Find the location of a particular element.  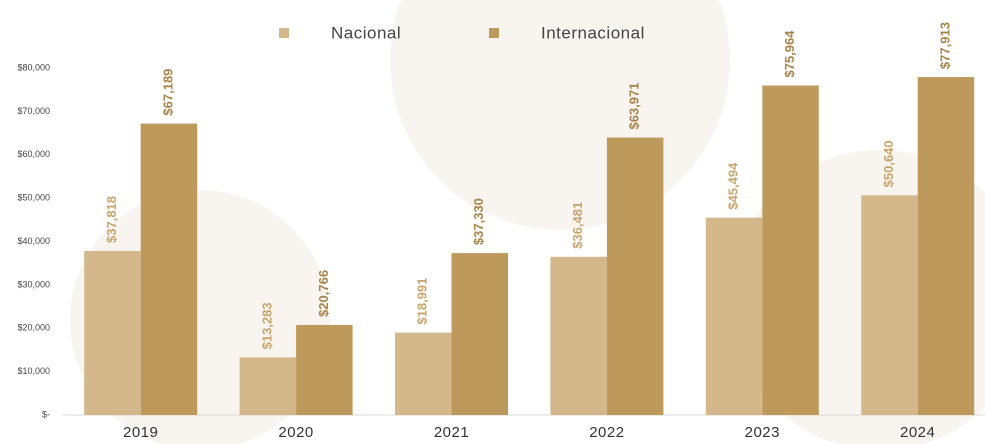

y-tick-label: $10,000 is located at coordinates (33, 371).